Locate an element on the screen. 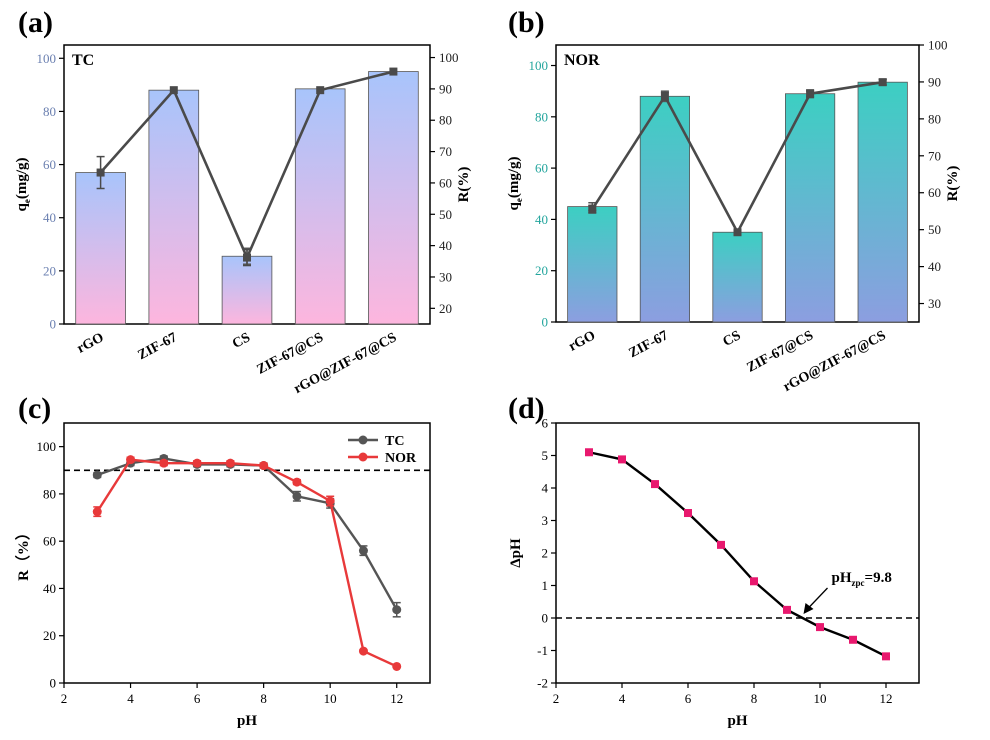 The width and height of the screenshot is (990, 740). series-line-NOR is located at coordinates (247, 563).